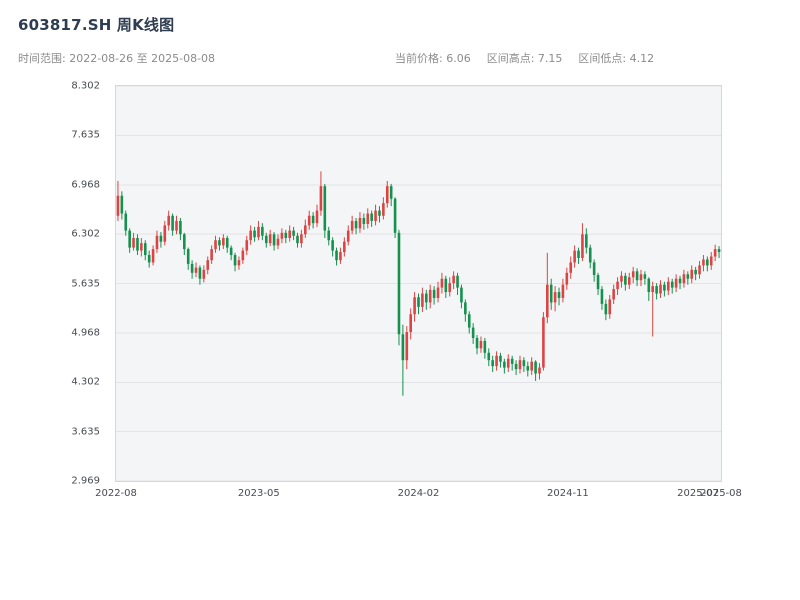 The height and width of the screenshot is (600, 800). What do you see at coordinates (433, 58) in the screenshot?
I see `current-price-stat: 当前价格: 6.06` at bounding box center [433, 58].